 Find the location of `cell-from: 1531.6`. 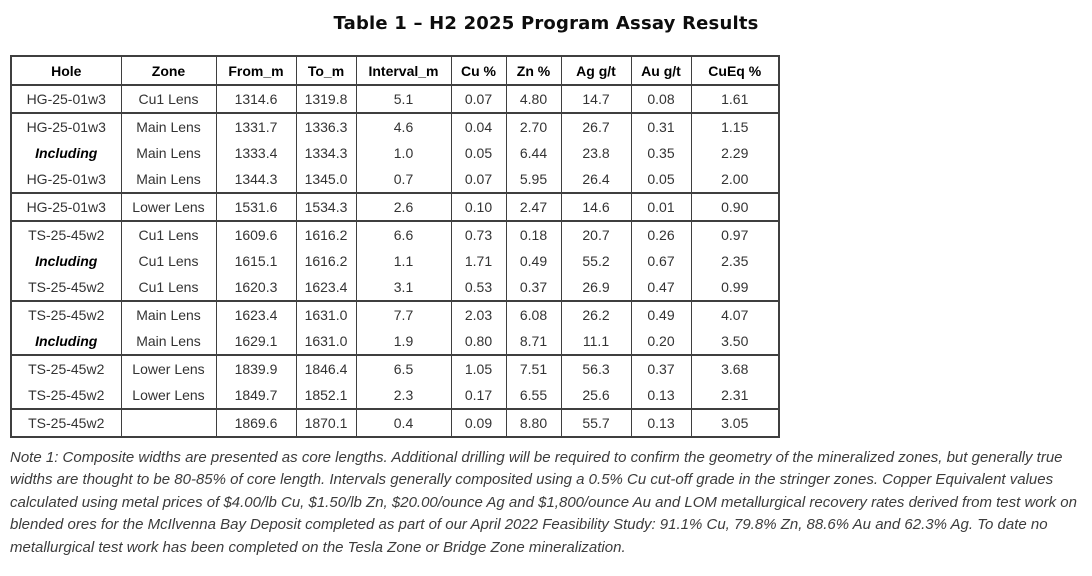

cell-from: 1531.6 is located at coordinates (256, 206).